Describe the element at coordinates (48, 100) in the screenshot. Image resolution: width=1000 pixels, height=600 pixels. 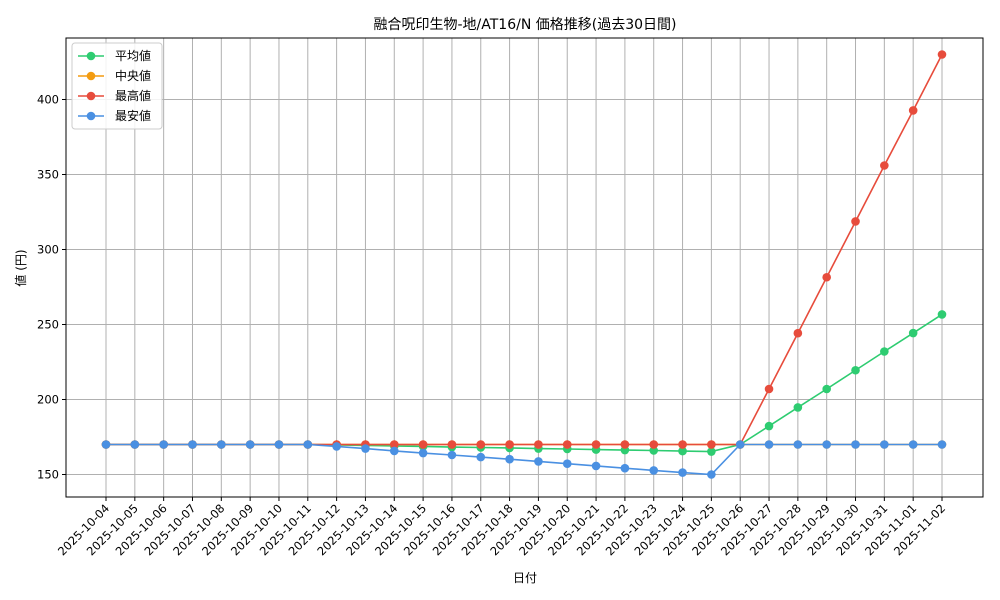
I see `y-tick-label: 400` at that location.